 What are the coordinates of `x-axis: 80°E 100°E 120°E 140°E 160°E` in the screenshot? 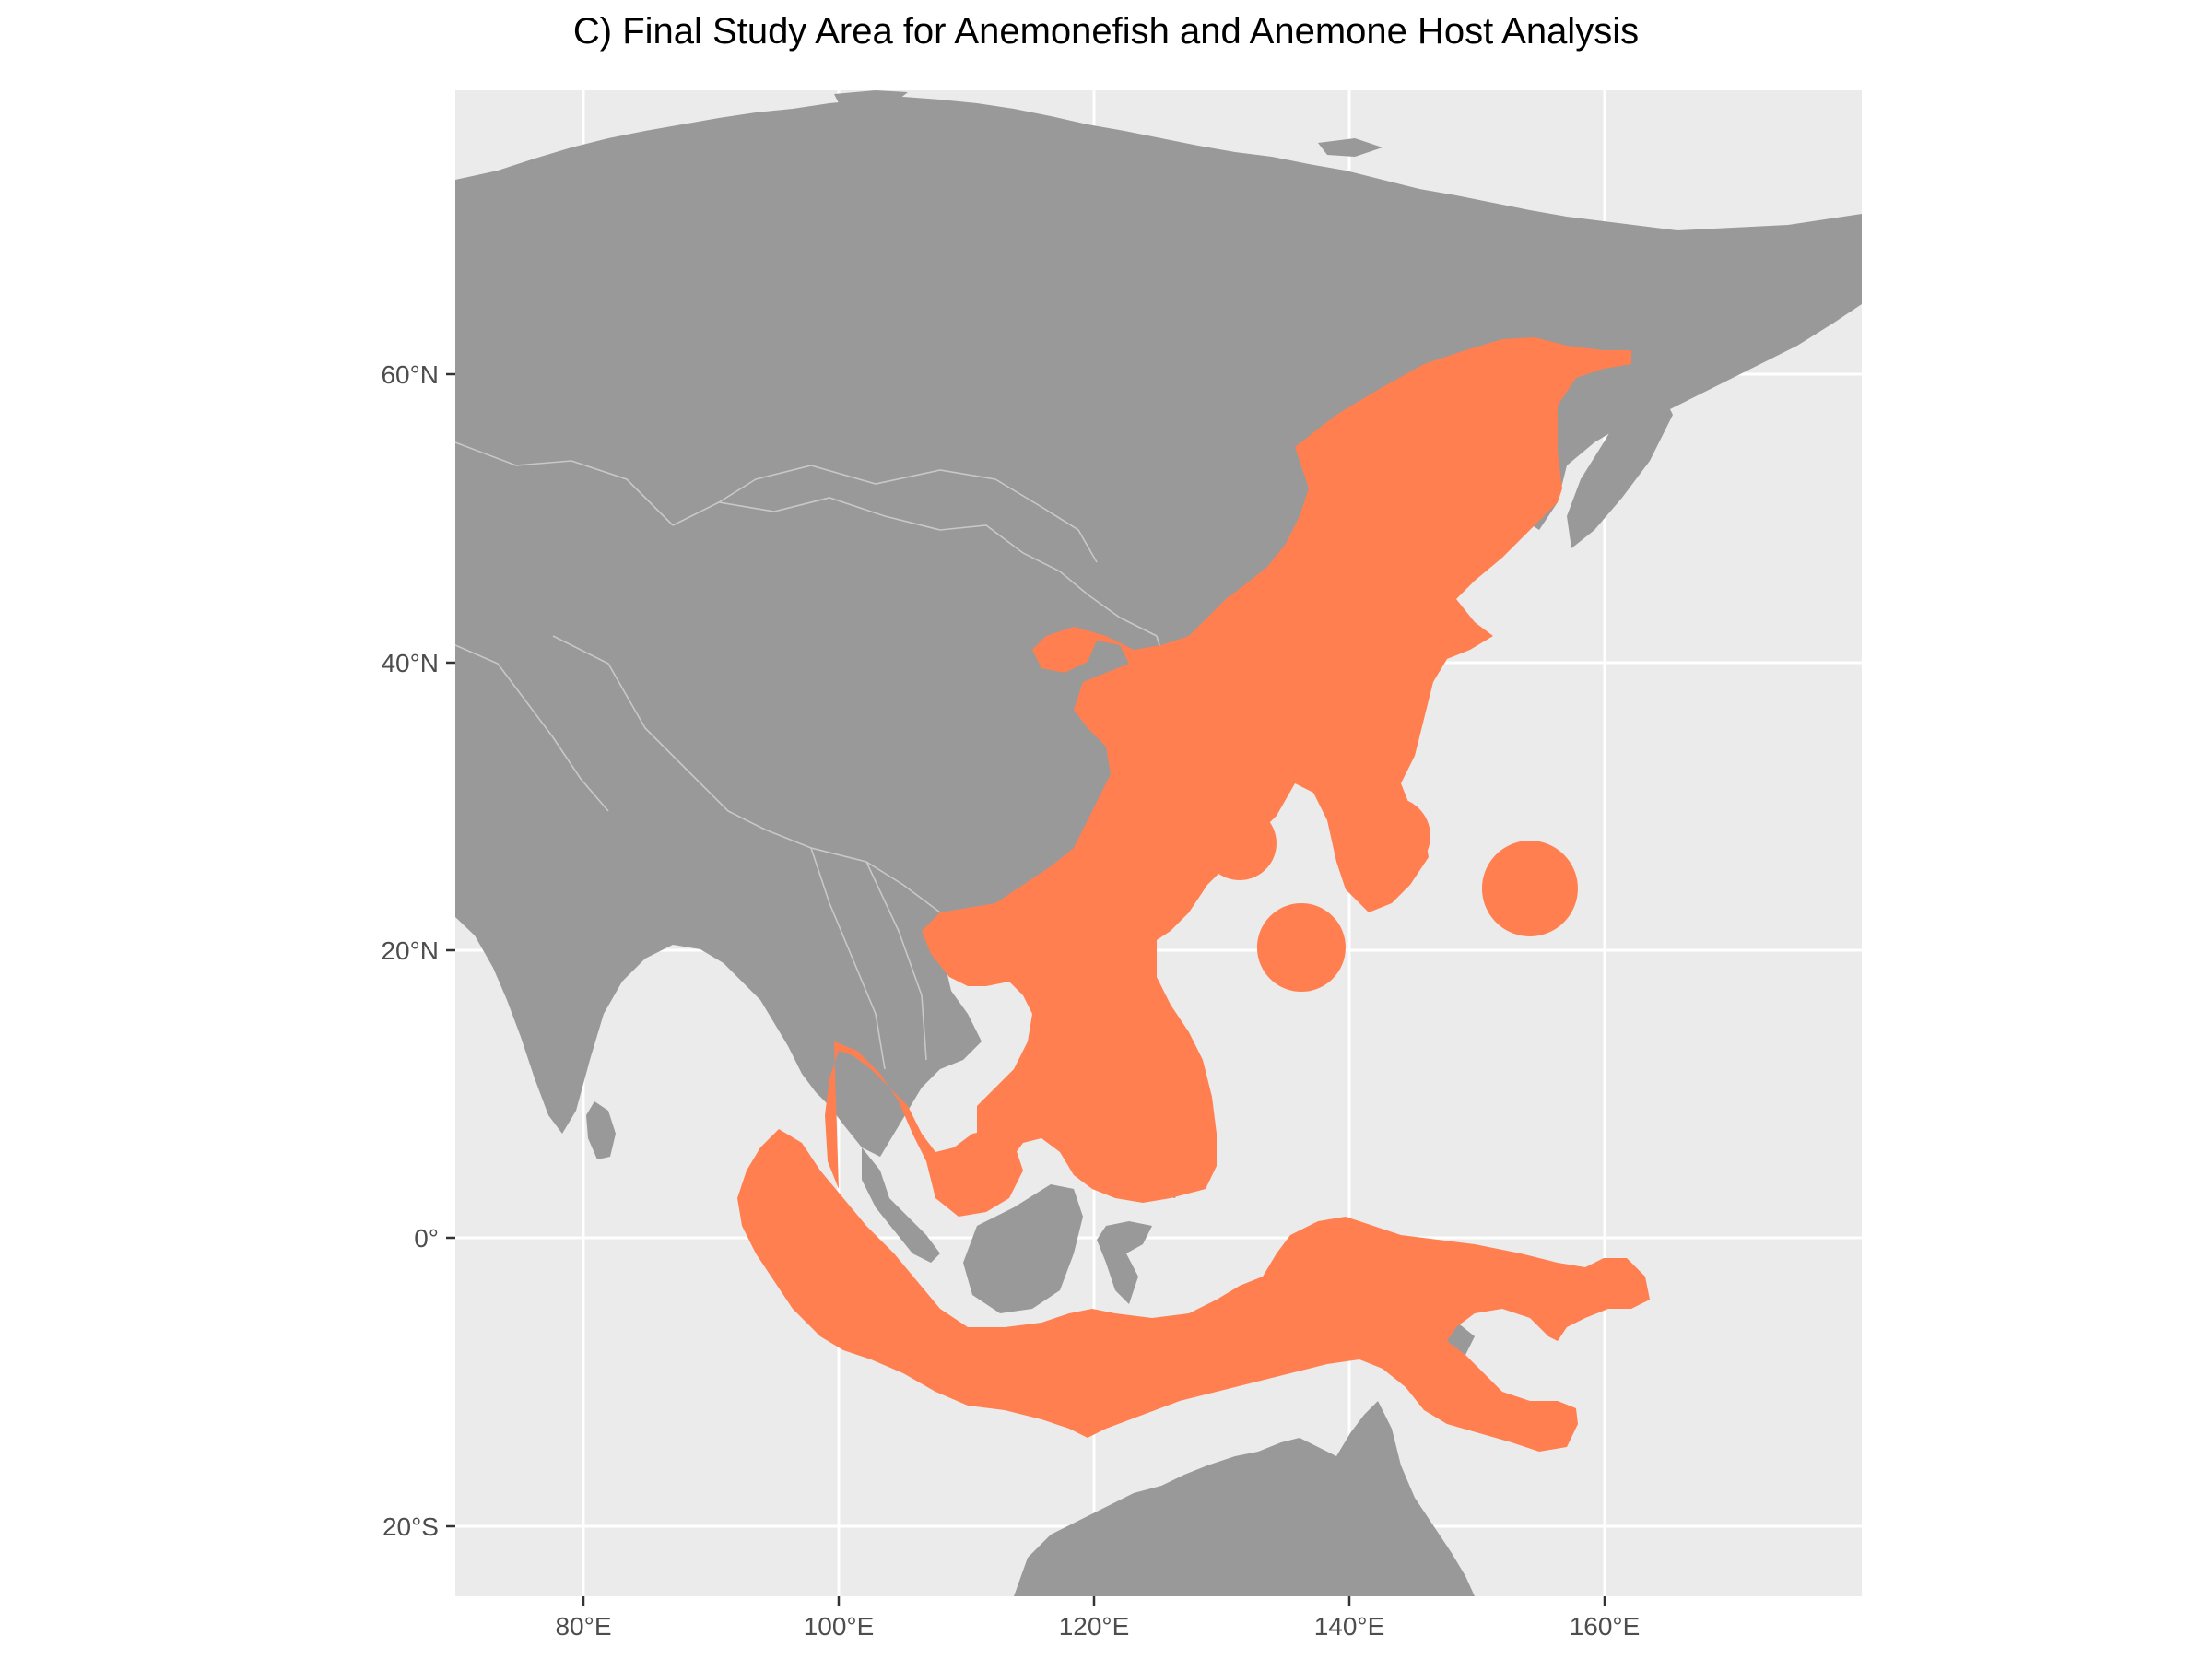 It's located at (1097, 1618).